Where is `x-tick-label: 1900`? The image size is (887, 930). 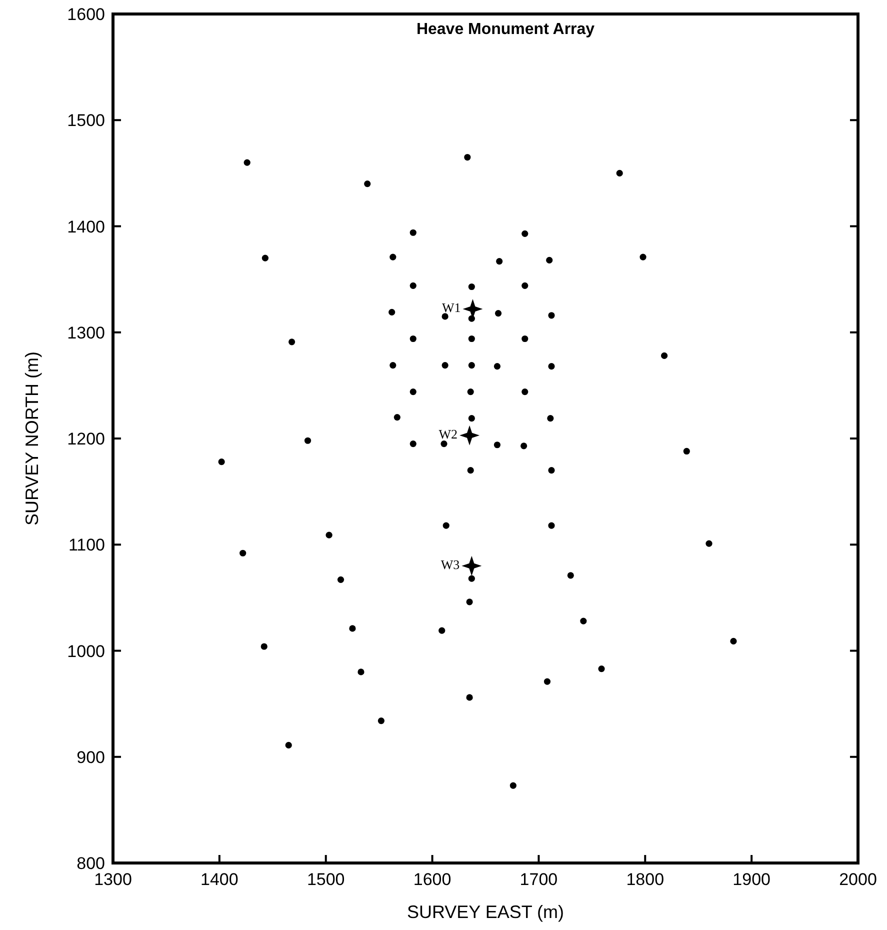
x-tick-label: 1900 is located at coordinates (751, 879).